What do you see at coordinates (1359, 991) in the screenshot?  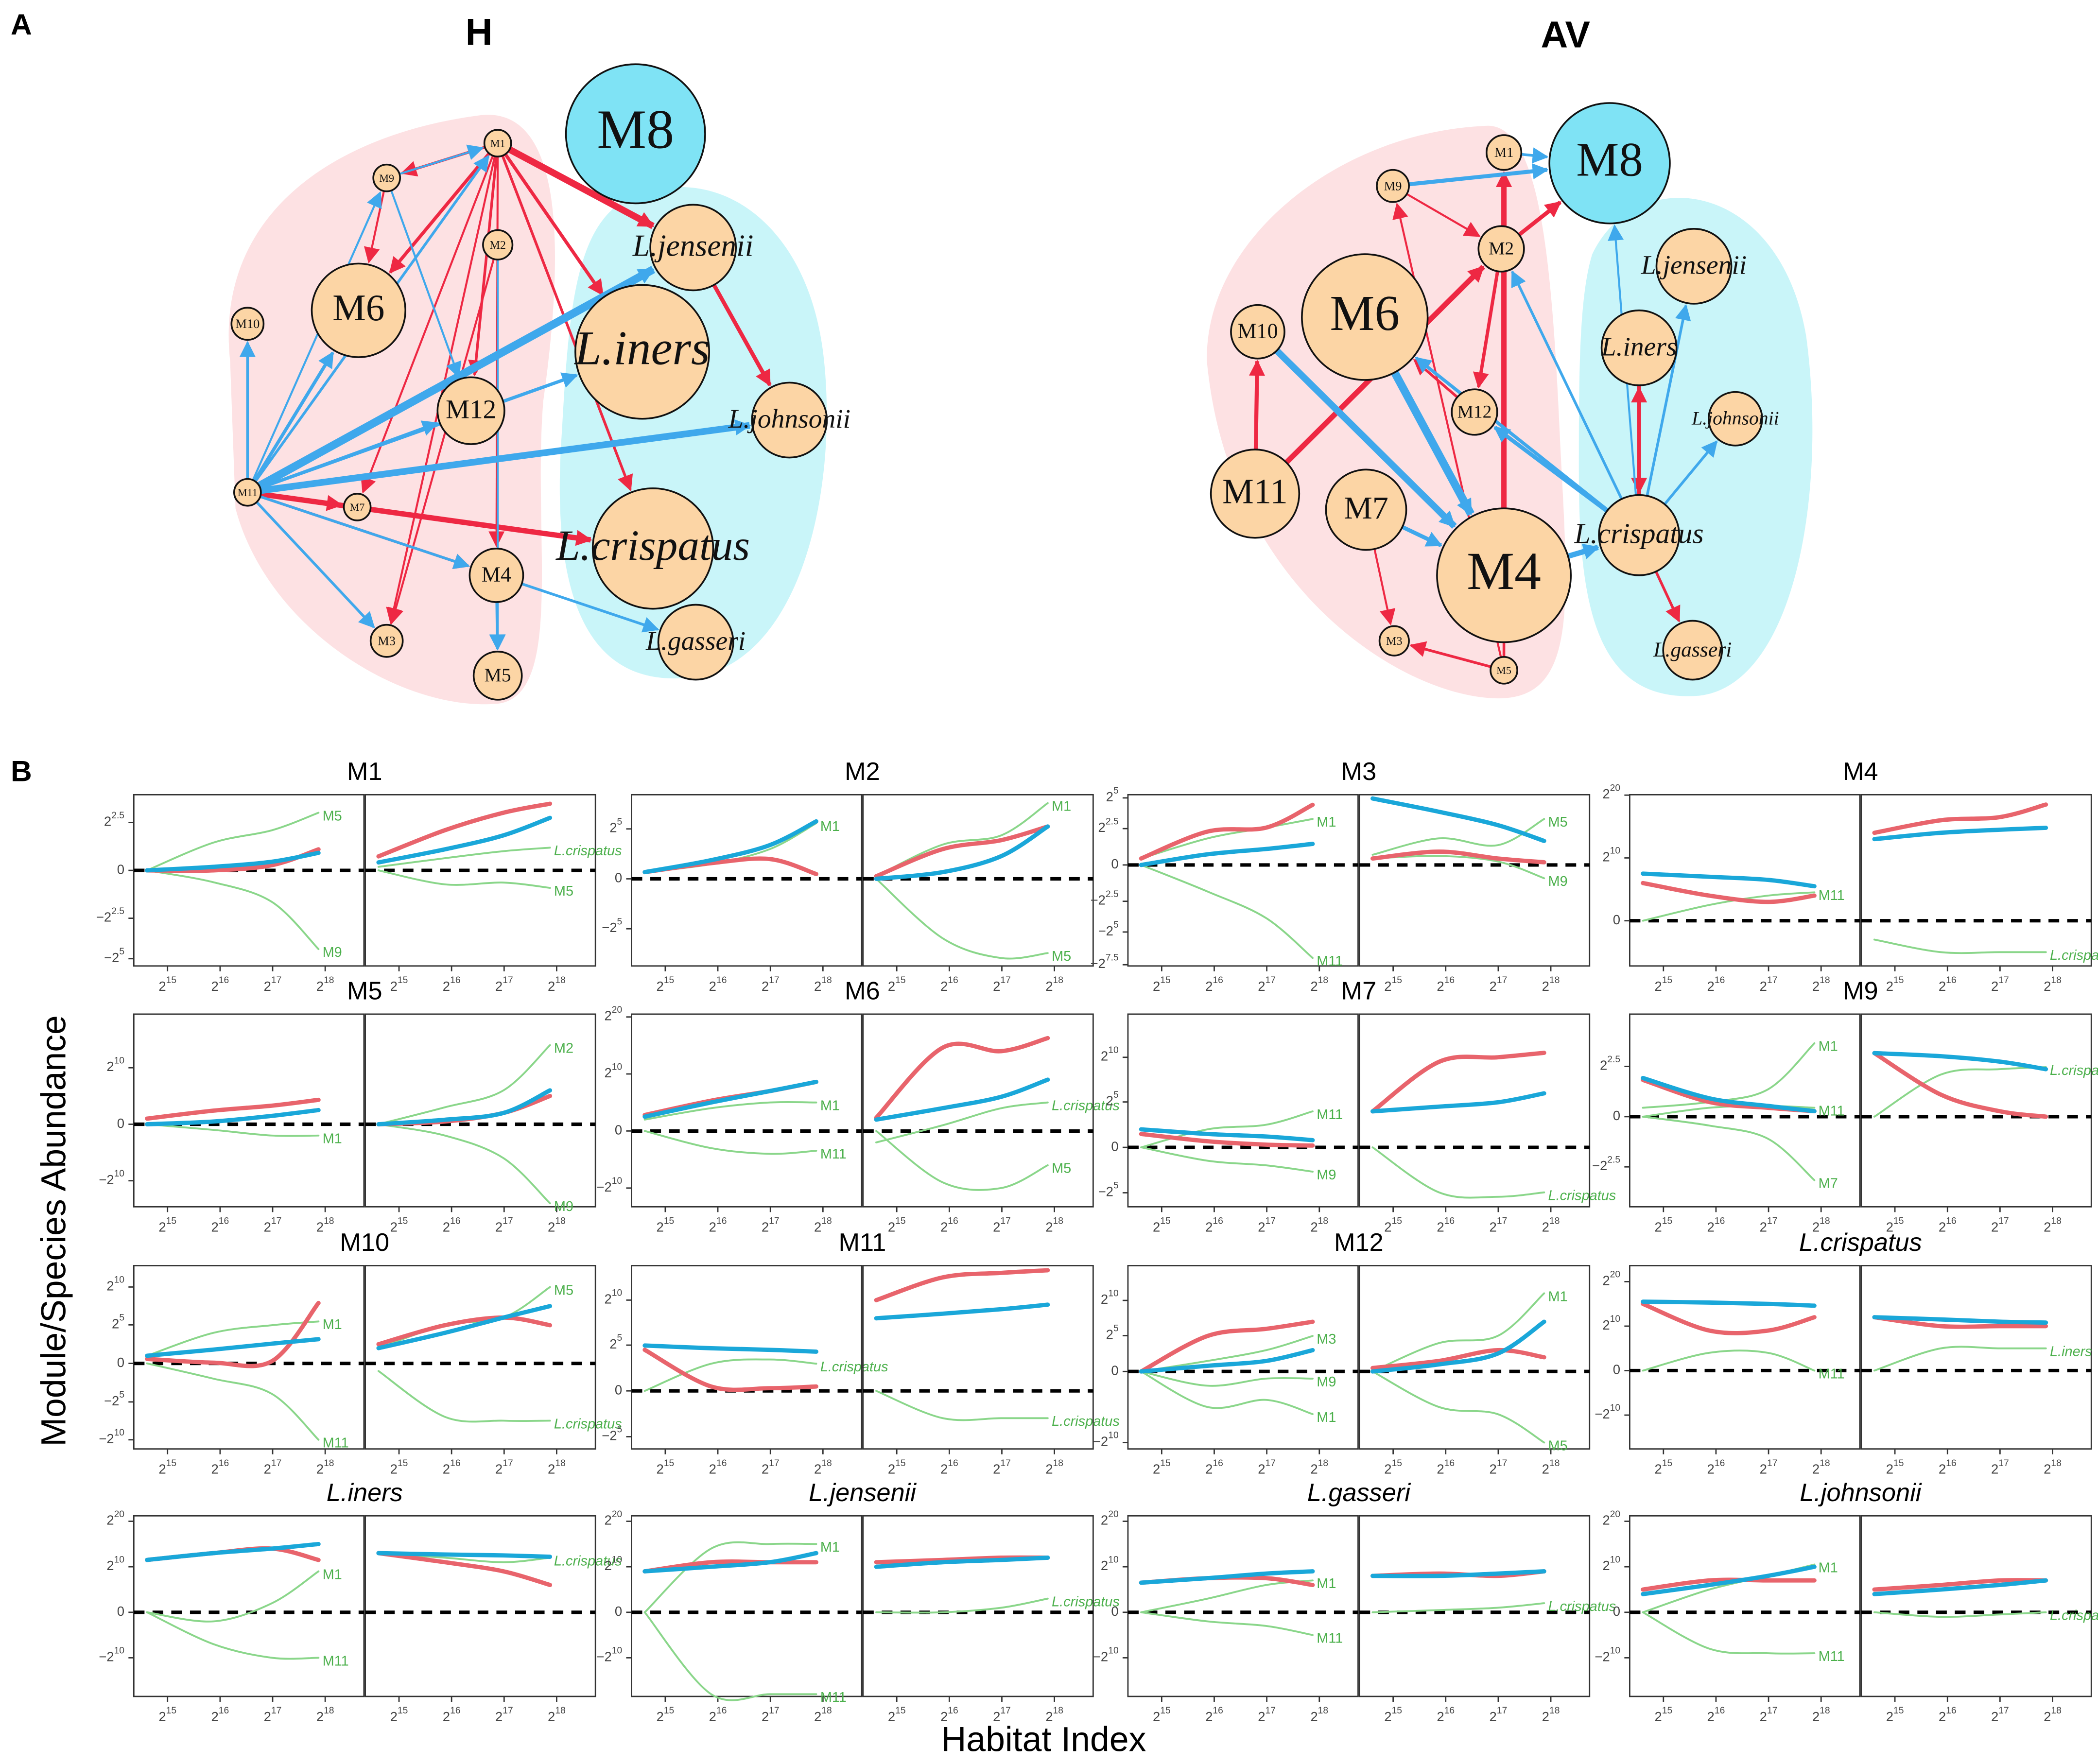 I see `chart-title: M7` at bounding box center [1359, 991].